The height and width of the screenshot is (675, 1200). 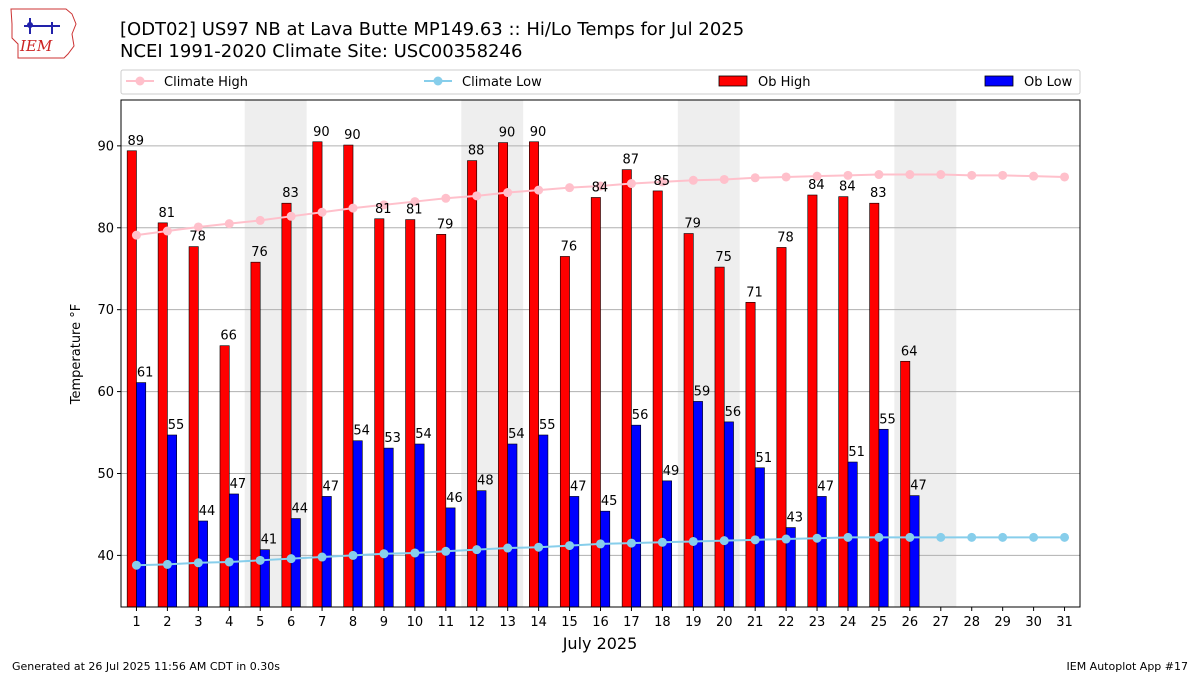 I want to click on ob-low-bar-label: 55, so click(x=176, y=425).